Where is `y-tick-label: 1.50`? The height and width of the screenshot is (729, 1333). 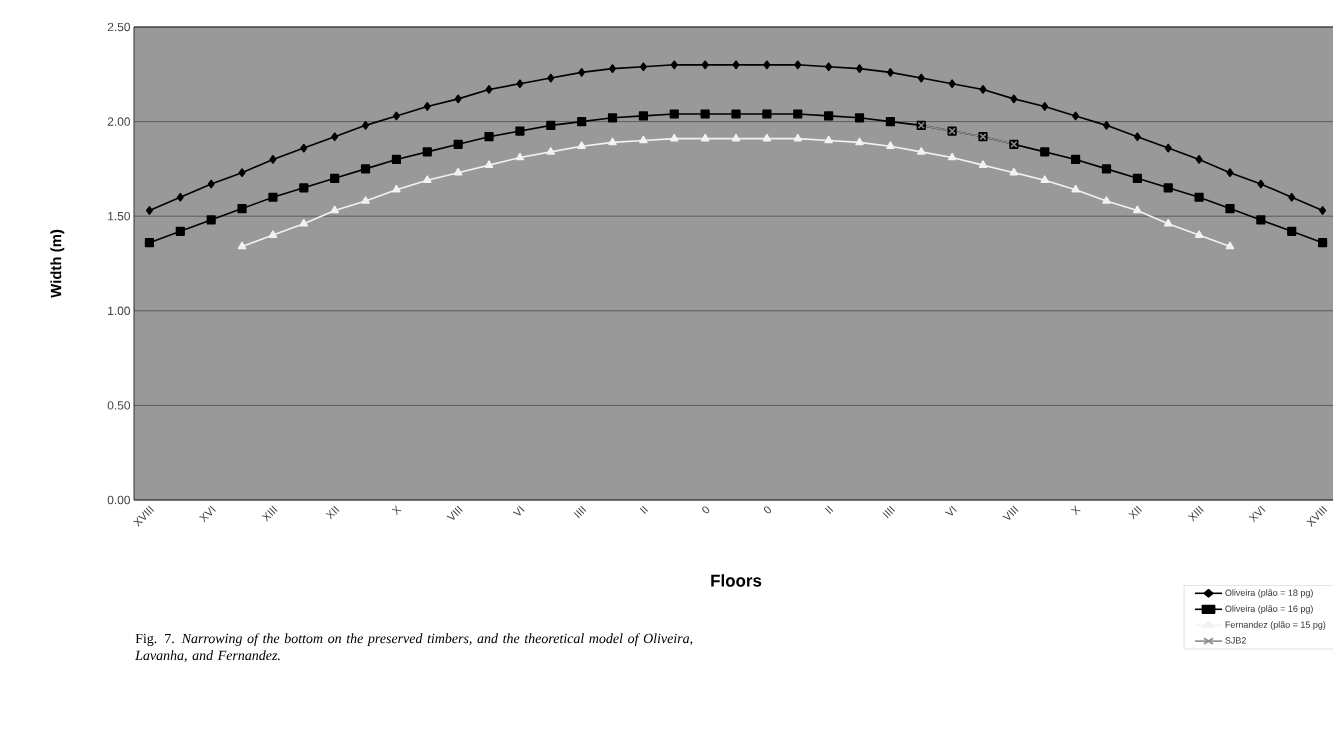 y-tick-label: 1.50 is located at coordinates (119, 216).